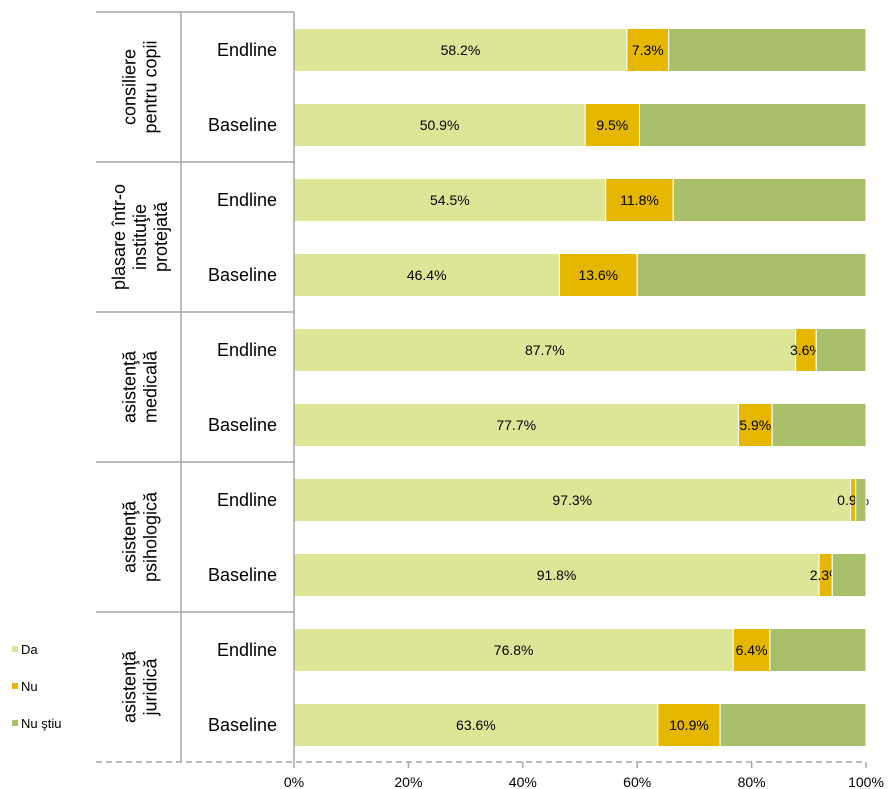 This screenshot has width=891, height=789. What do you see at coordinates (151, 687) in the screenshot?
I see `group-label-line: juridică` at bounding box center [151, 687].